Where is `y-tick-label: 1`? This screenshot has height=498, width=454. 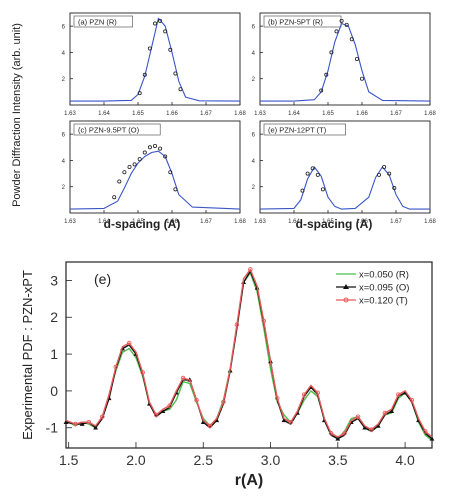
y-tick-label: 1 is located at coordinates (54, 354).